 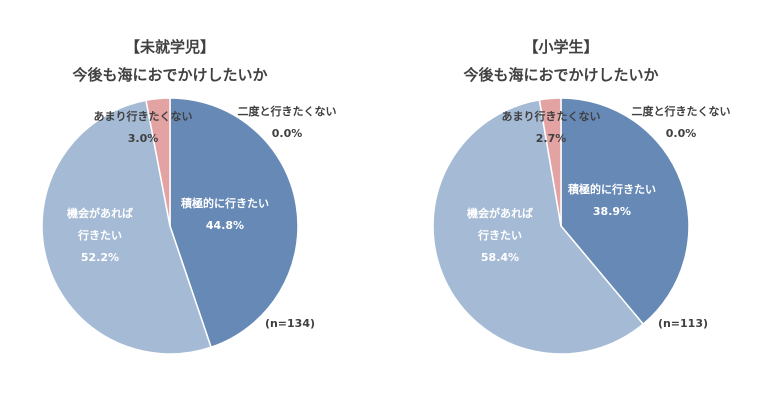 What do you see at coordinates (612, 211) in the screenshot?
I see `slice-value-label: 38.9%` at bounding box center [612, 211].